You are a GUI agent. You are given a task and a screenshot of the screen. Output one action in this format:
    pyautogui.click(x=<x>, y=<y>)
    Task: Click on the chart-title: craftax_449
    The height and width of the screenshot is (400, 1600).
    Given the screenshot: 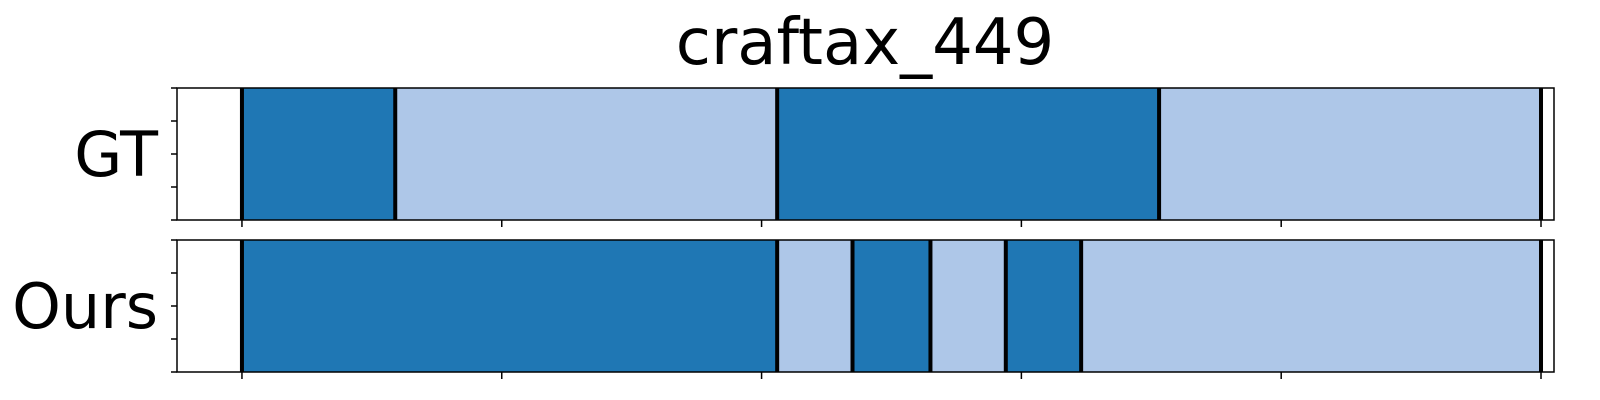 What is the action you would take?
    pyautogui.click(x=865, y=43)
    